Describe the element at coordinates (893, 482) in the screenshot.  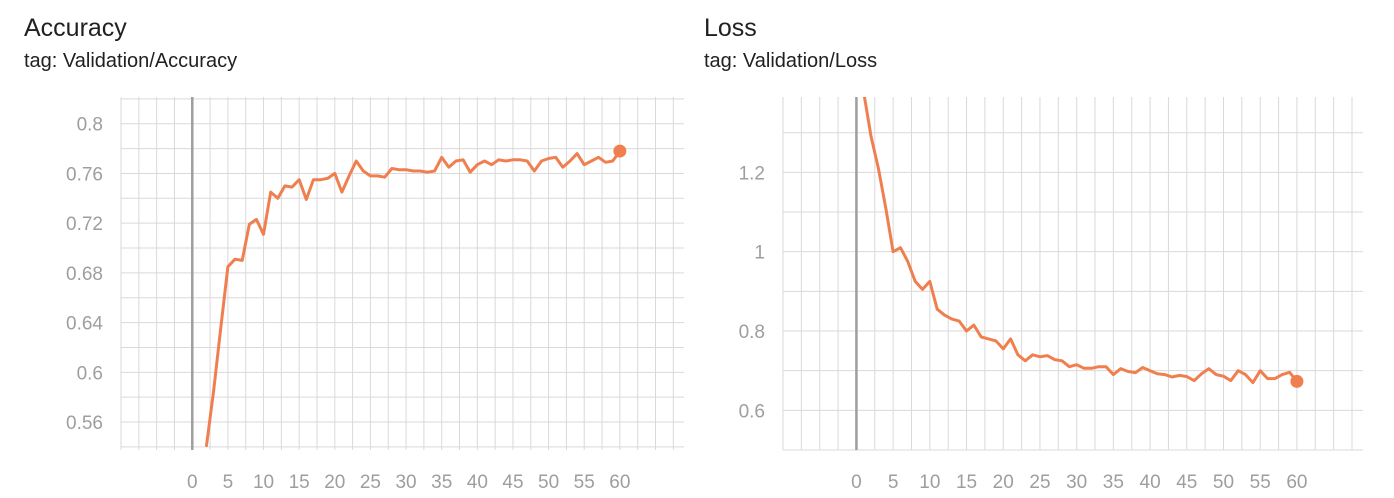
I see `loss-x-tick-label: 5` at that location.